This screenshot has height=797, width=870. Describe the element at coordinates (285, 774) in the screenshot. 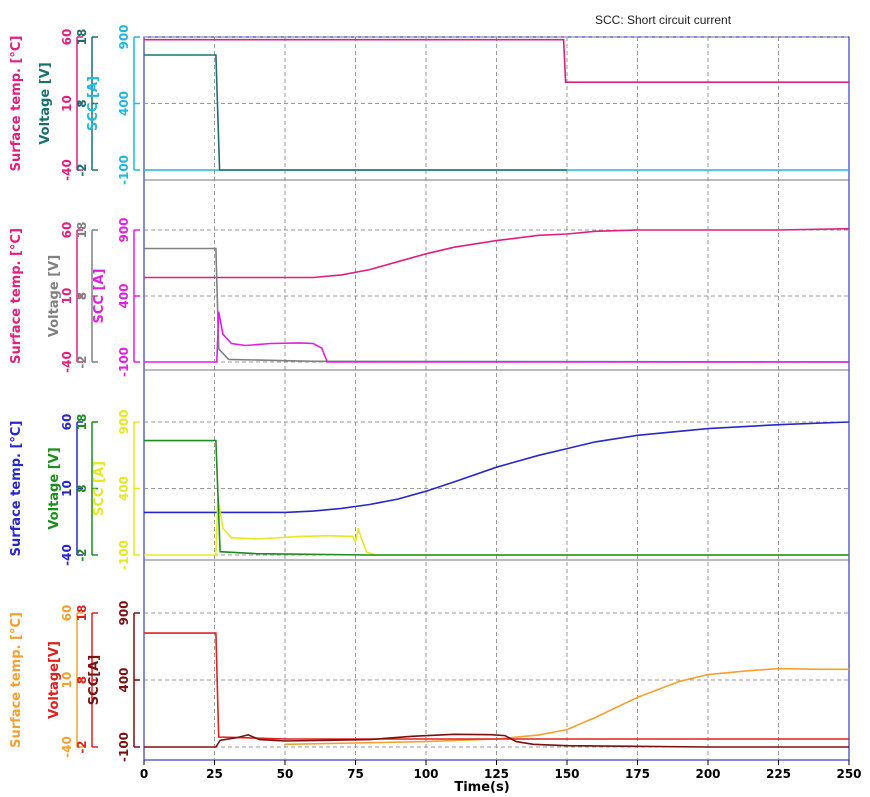

I see `x-tick-label: 50` at that location.